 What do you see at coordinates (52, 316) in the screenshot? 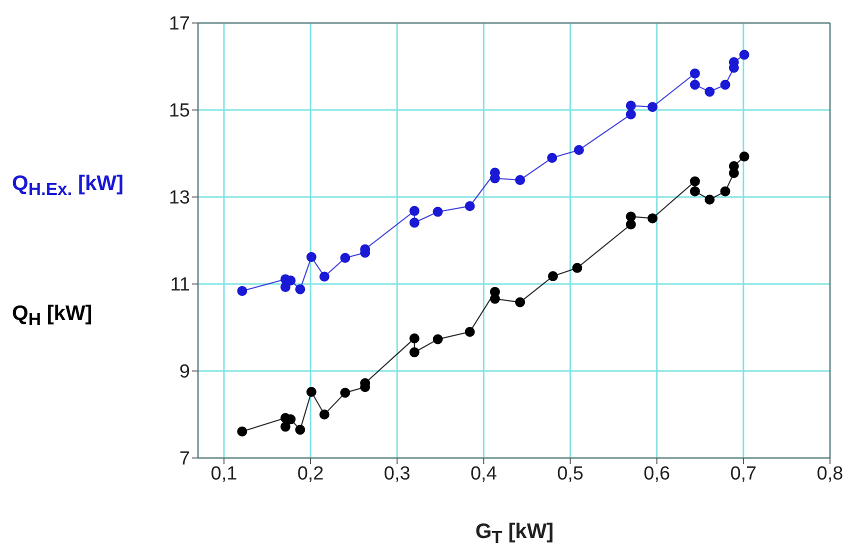
I see `text: Q$_{H}$ [kW]` at bounding box center [52, 316].